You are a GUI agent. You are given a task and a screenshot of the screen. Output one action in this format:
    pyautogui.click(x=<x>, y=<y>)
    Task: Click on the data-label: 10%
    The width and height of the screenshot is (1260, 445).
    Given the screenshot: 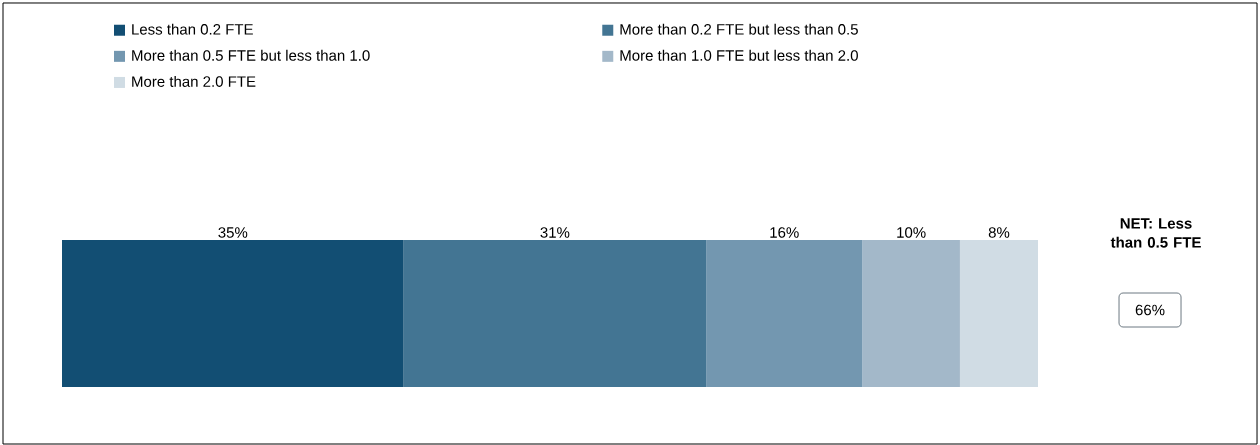 What is the action you would take?
    pyautogui.click(x=911, y=232)
    